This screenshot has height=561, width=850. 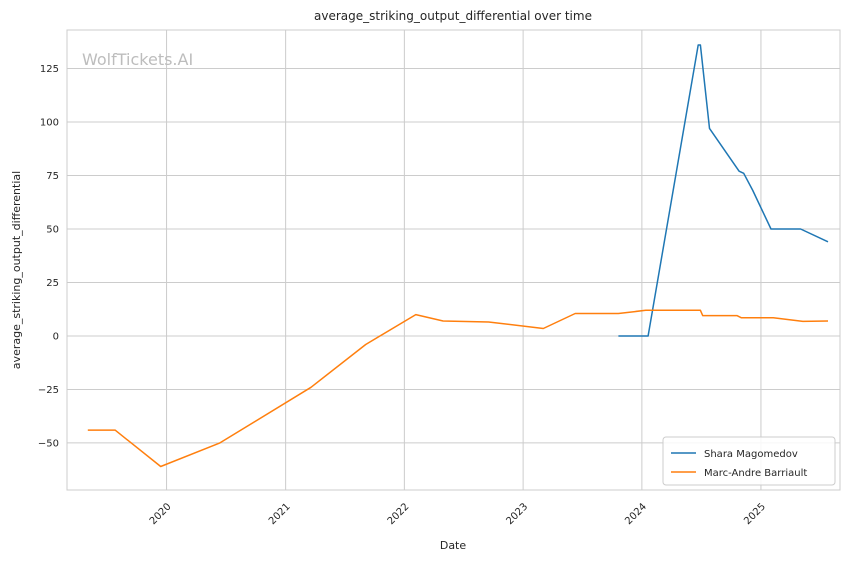 I want to click on x-axis-label: Date, so click(x=453, y=545).